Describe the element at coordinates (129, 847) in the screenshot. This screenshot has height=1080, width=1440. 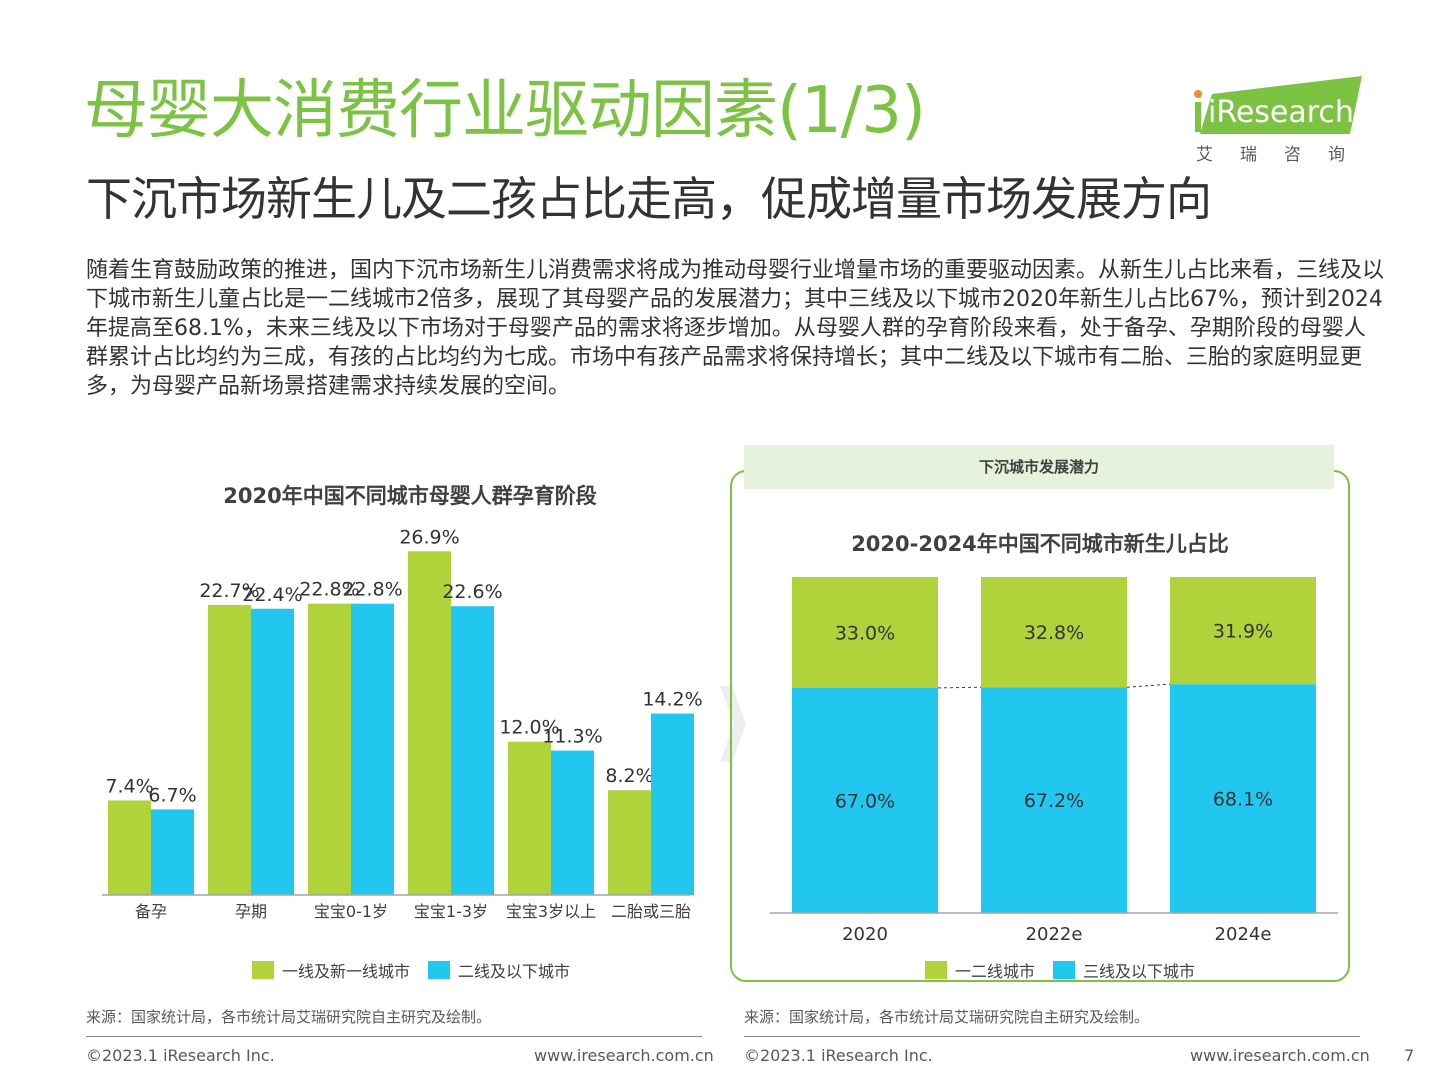
I see `bar-备孕-0` at that location.